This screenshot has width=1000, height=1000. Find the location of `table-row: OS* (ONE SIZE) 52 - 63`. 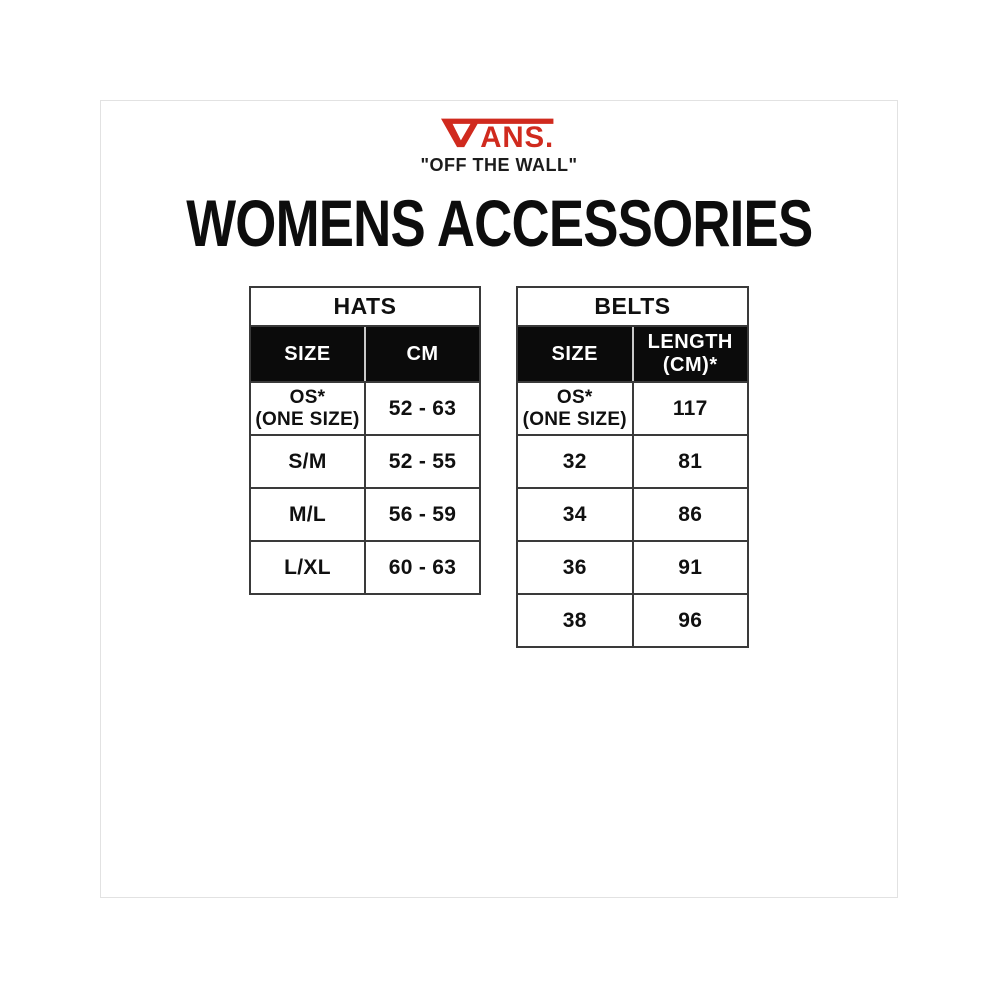

table-row: OS* (ONE SIZE) 52 - 63 is located at coordinates (365, 409).